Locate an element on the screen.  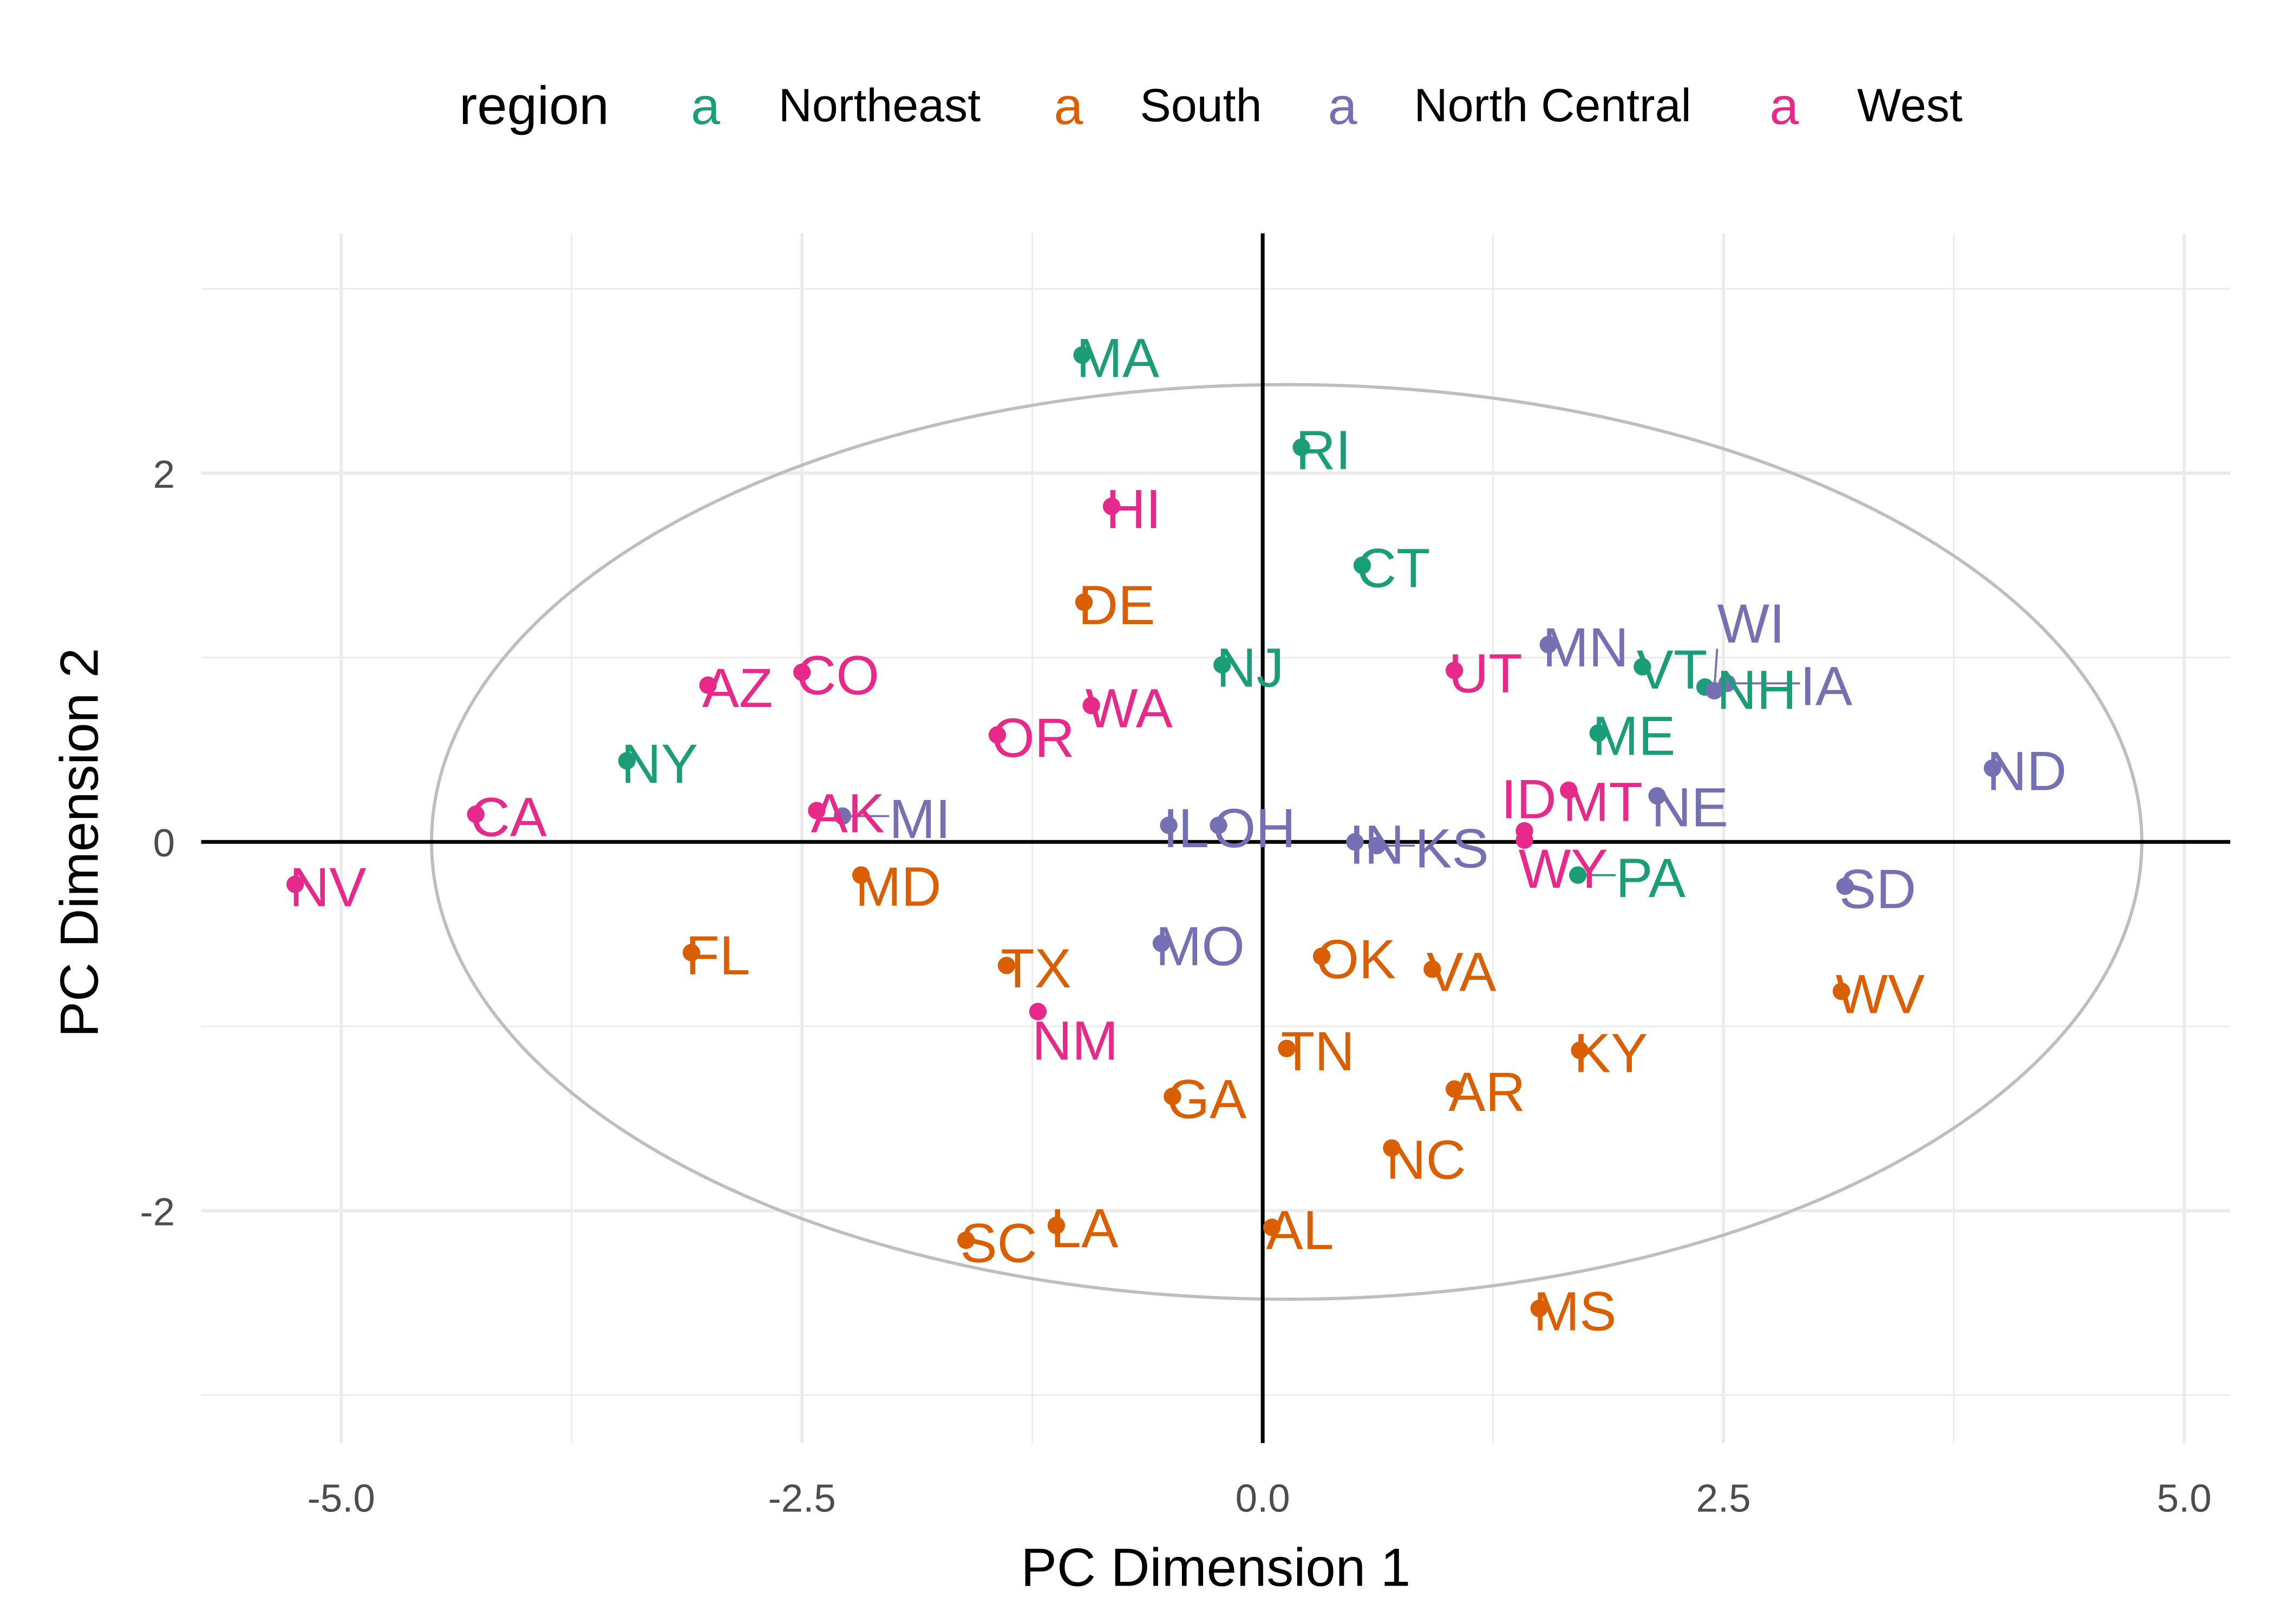
y-tick-label: 2 is located at coordinates (164, 475).